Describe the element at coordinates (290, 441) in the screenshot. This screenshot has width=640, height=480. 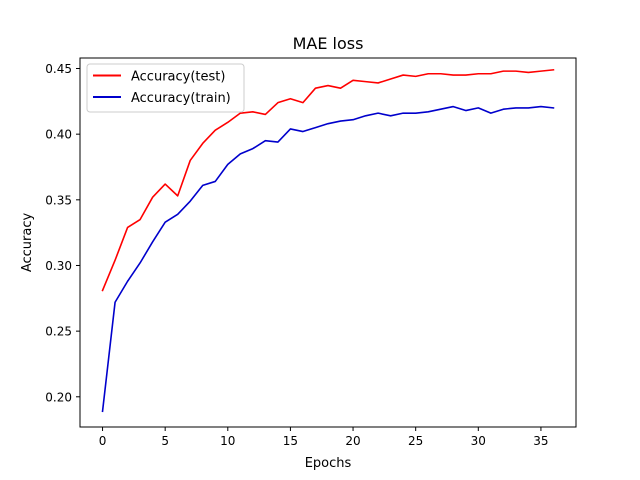
I see `x-tick-label: 15` at that location.